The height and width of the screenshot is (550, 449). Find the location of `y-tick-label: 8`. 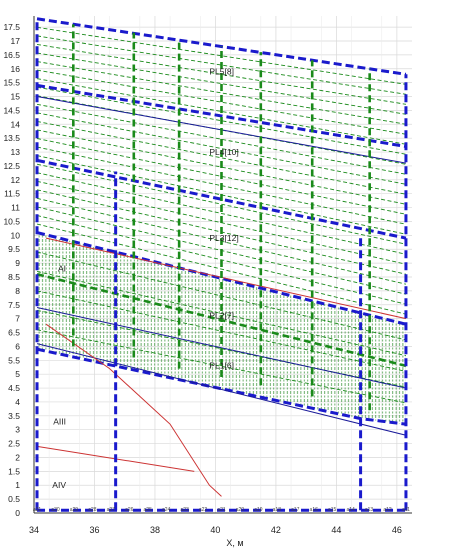

y-tick-label: 8 is located at coordinates (17, 291).